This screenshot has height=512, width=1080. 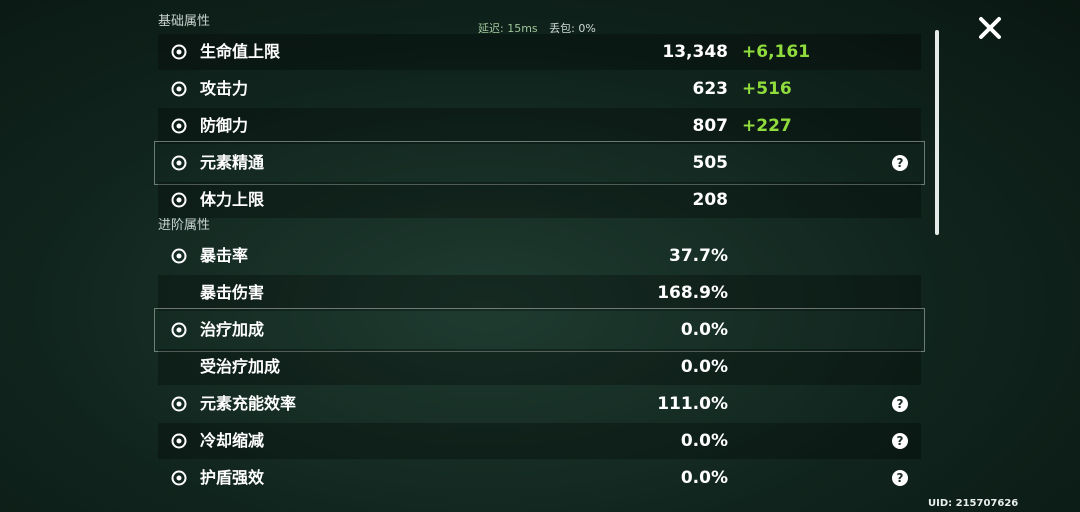 I want to click on stat-value: 623, so click(x=710, y=89).